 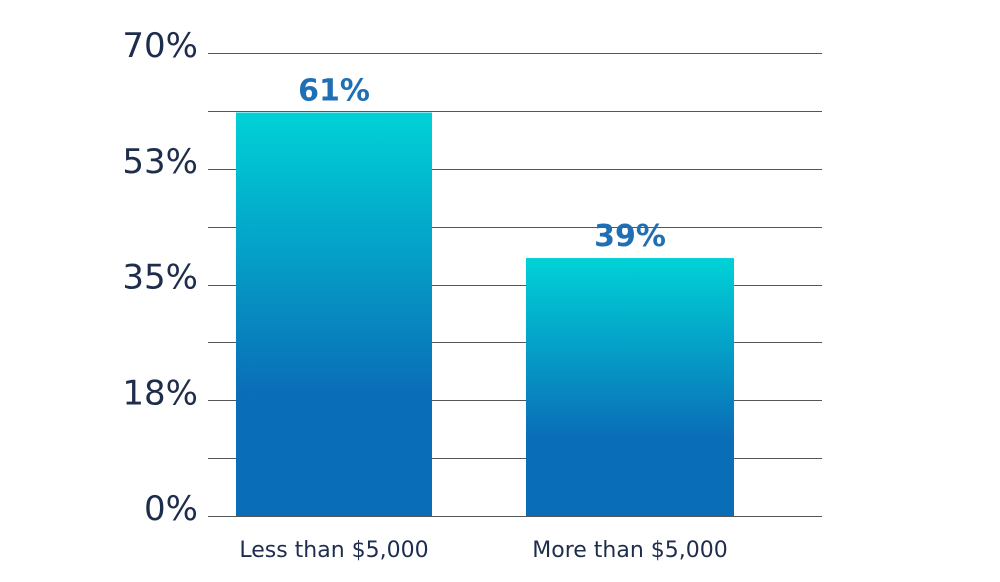 I want to click on y-axis-ticks: 0% 18% 35% 53% 70%, so click(x=160, y=277).